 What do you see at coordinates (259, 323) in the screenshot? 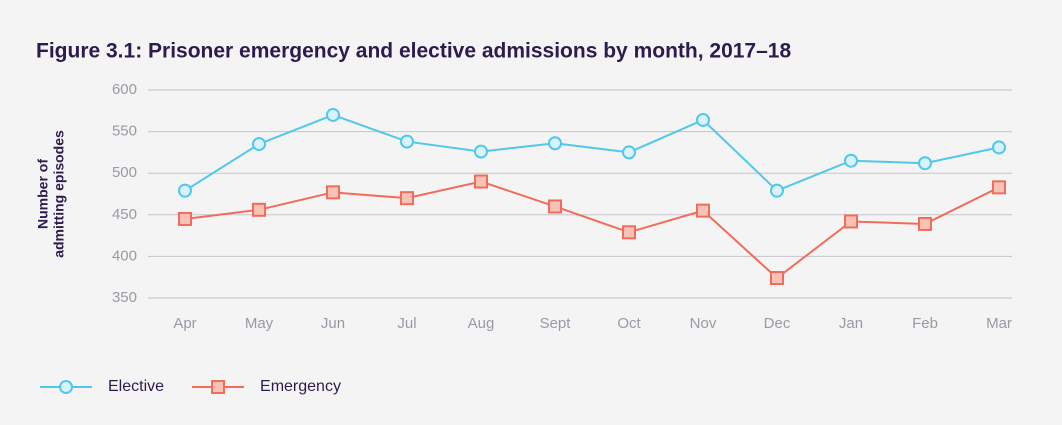
I see `x-tick-label: May` at bounding box center [259, 323].